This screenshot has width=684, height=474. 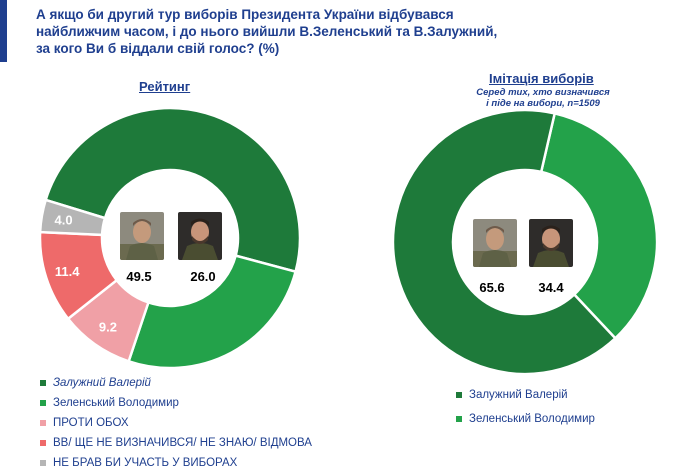 I want to click on legend-item: ПРОТИ ОБОХ, so click(x=176, y=423).